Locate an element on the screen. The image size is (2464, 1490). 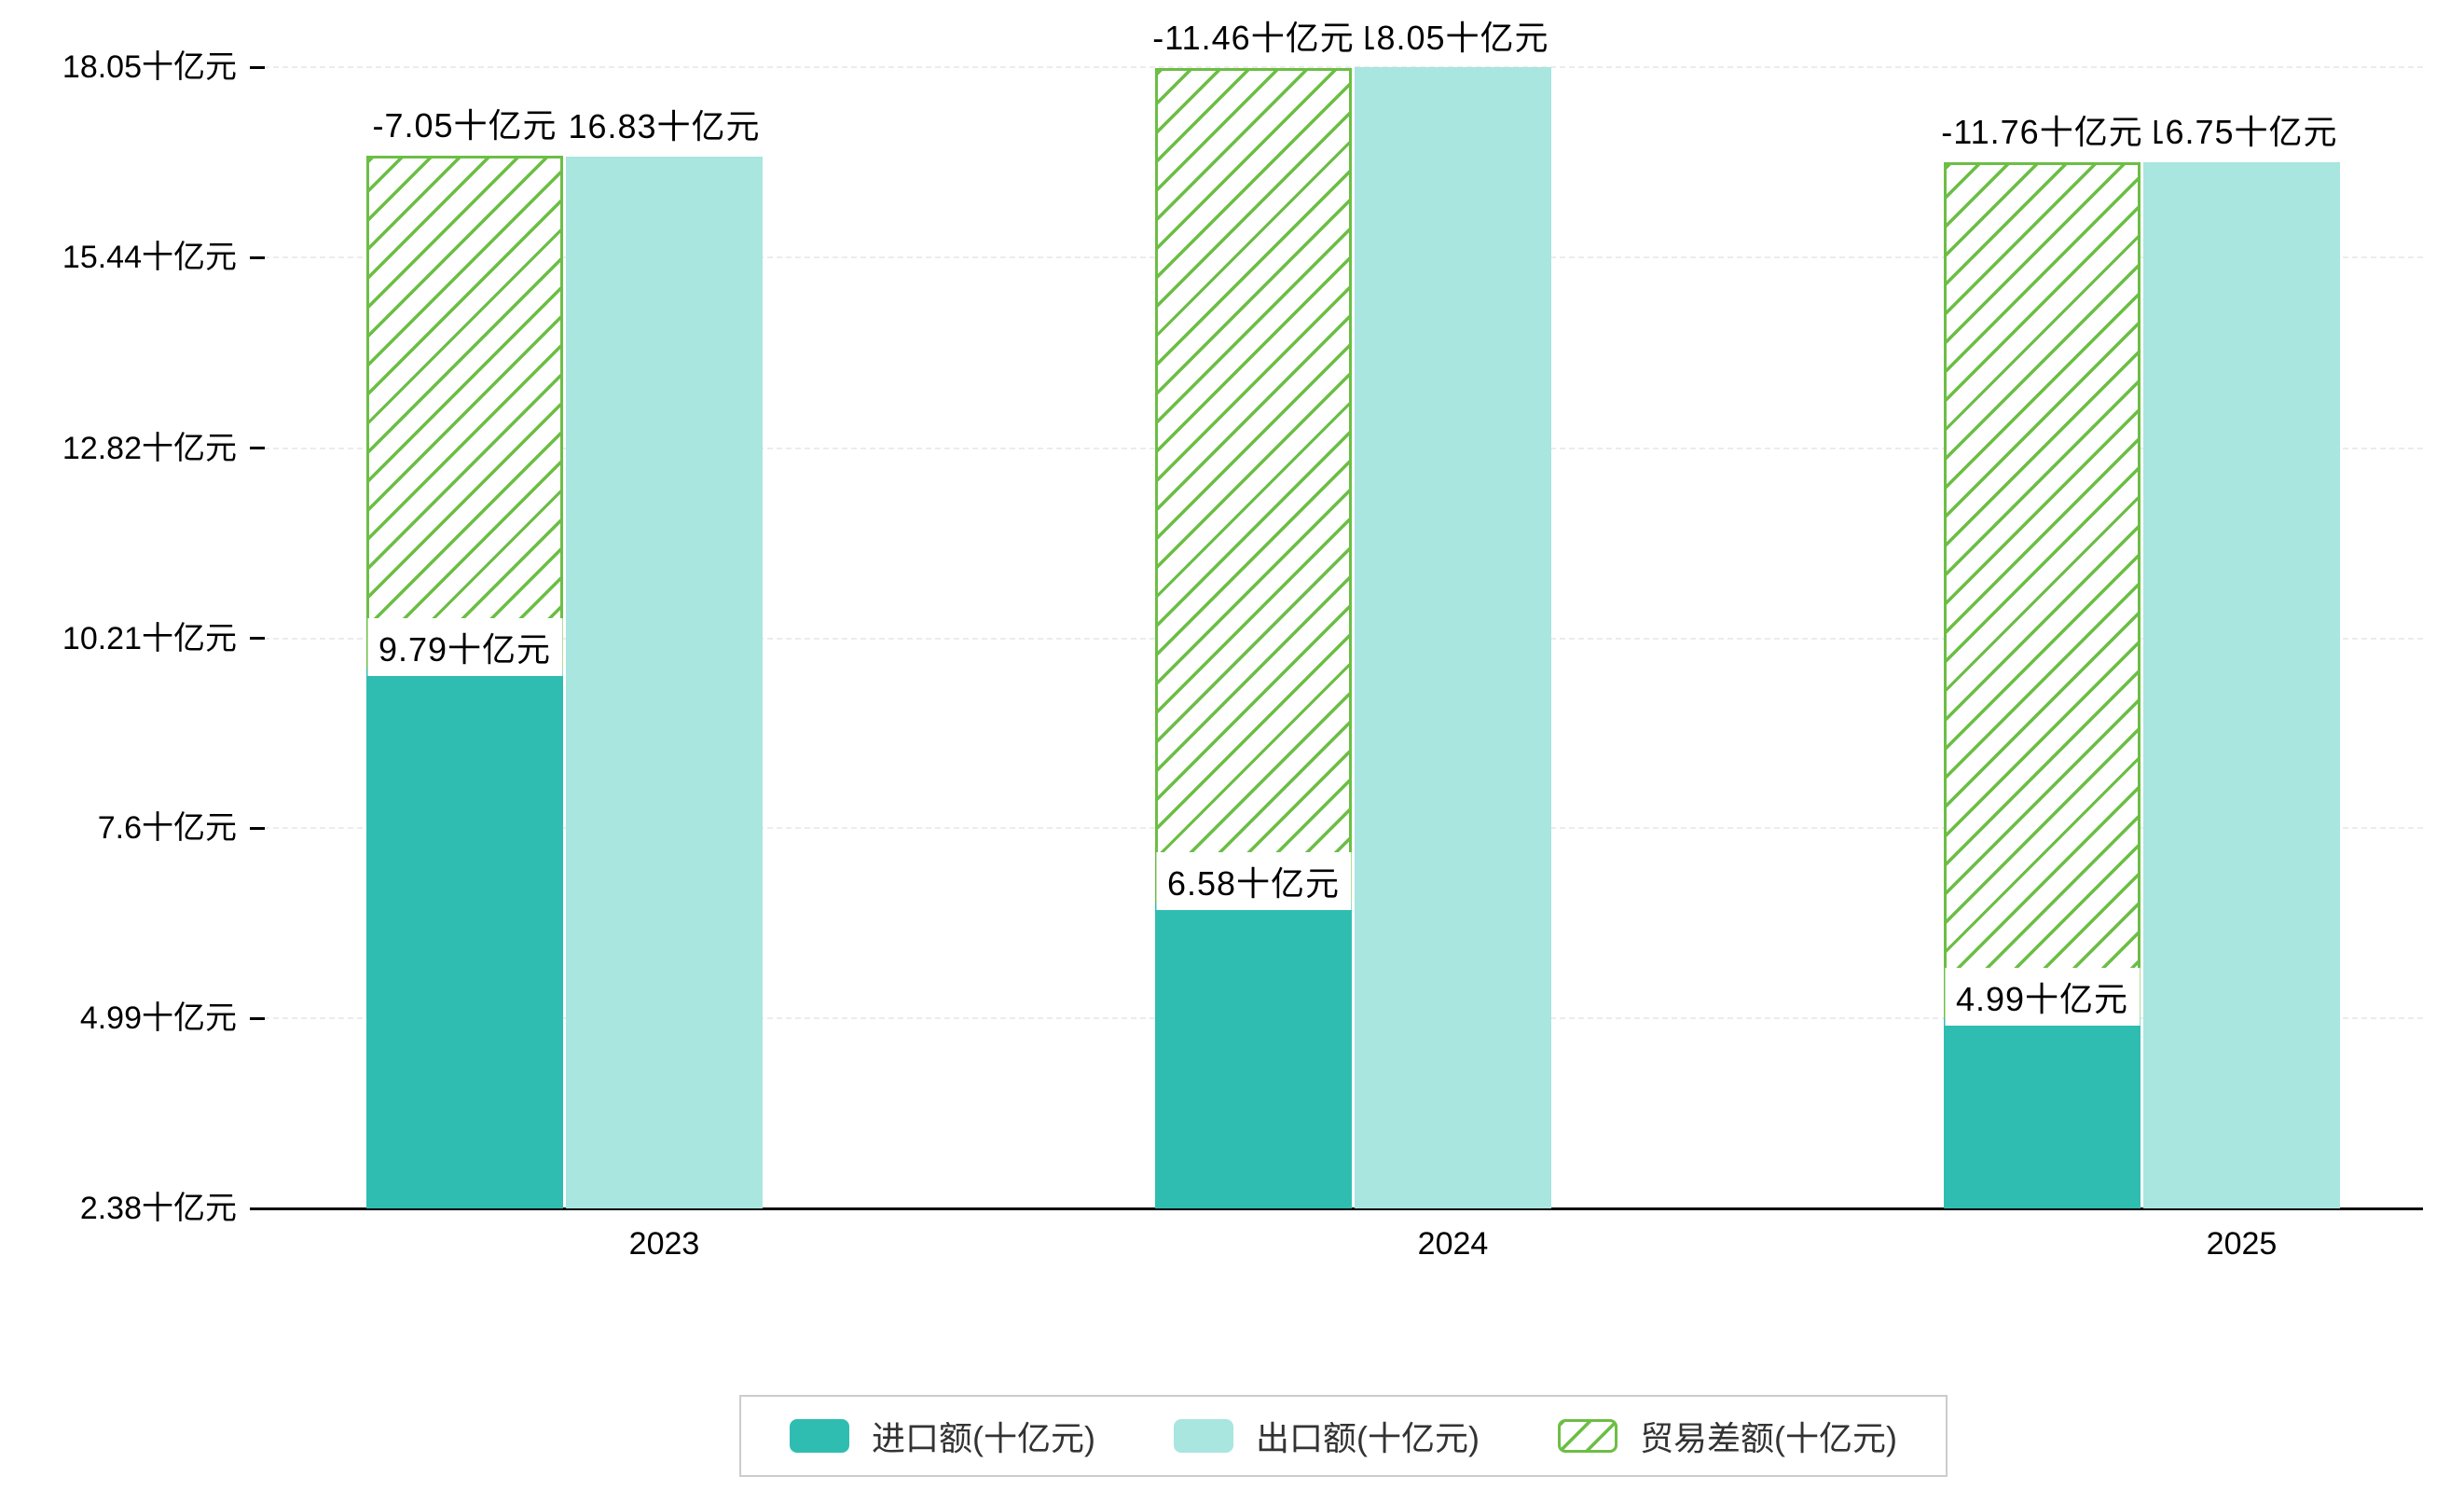
label-import-2024: 6.58十亿元 is located at coordinates (1254, 881).